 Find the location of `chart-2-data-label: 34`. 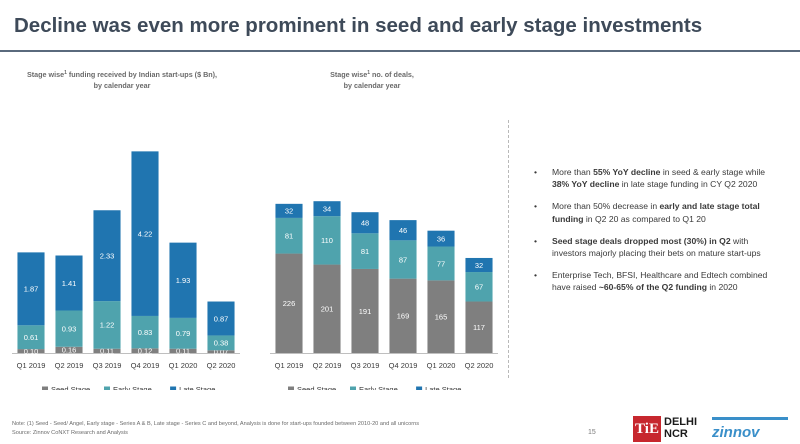

chart-2-data-label: 34 is located at coordinates (327, 208).